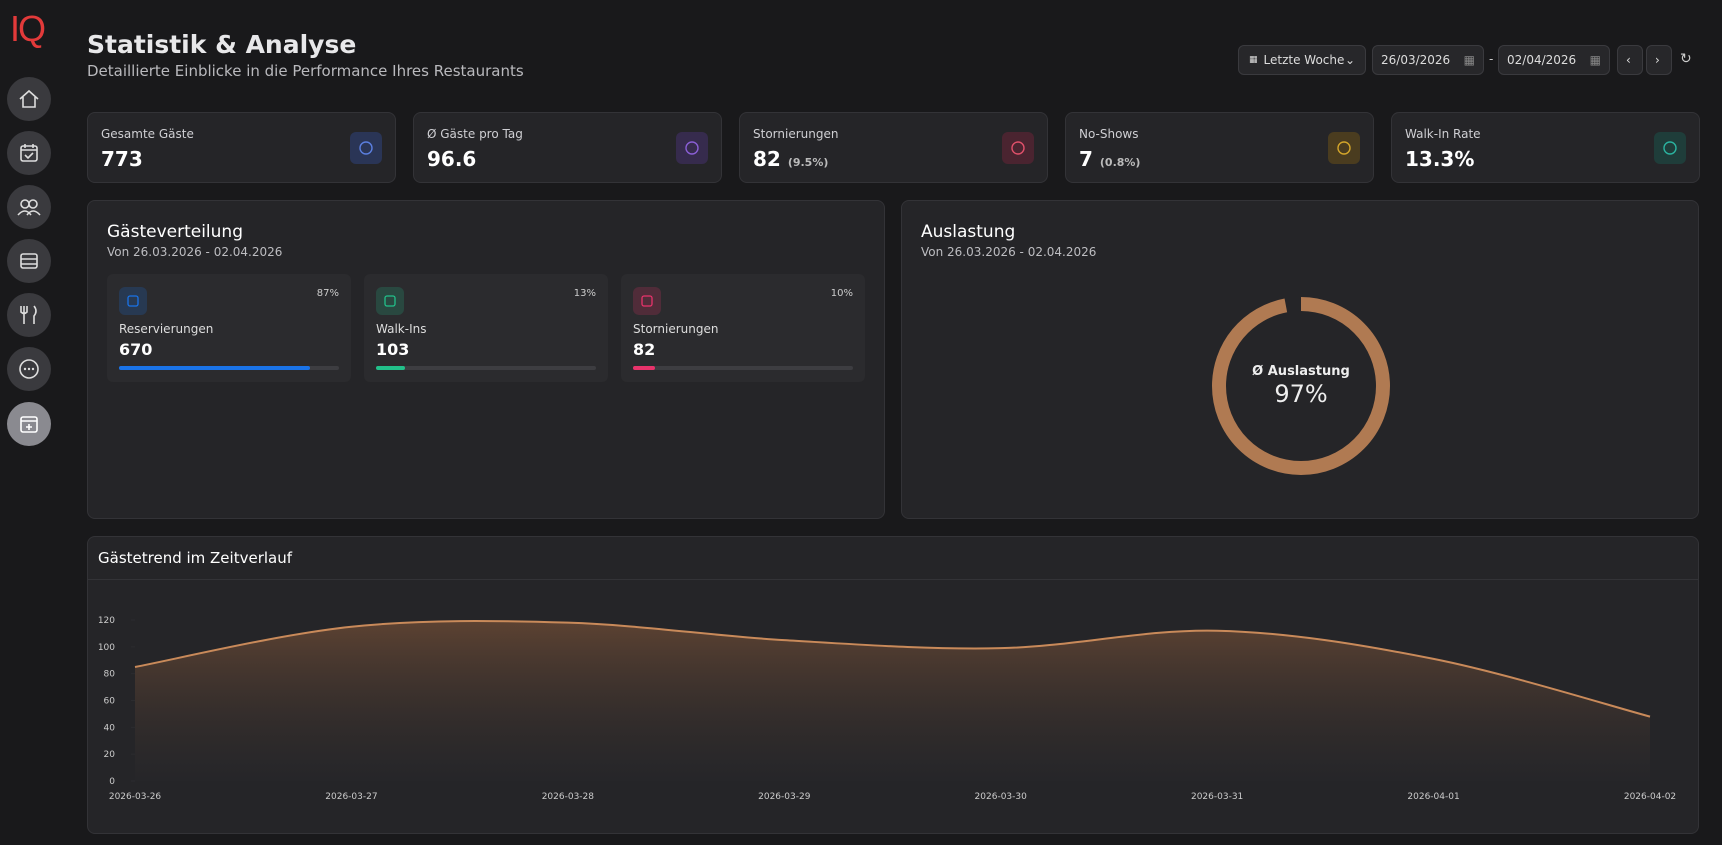  Describe the element at coordinates (644, 349) in the screenshot. I see `distribution-value: 82` at that location.